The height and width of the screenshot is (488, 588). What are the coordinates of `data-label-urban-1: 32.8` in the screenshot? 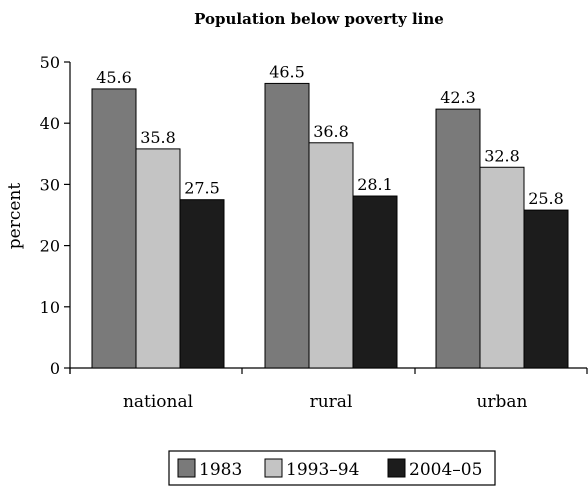 It's located at (502, 155).